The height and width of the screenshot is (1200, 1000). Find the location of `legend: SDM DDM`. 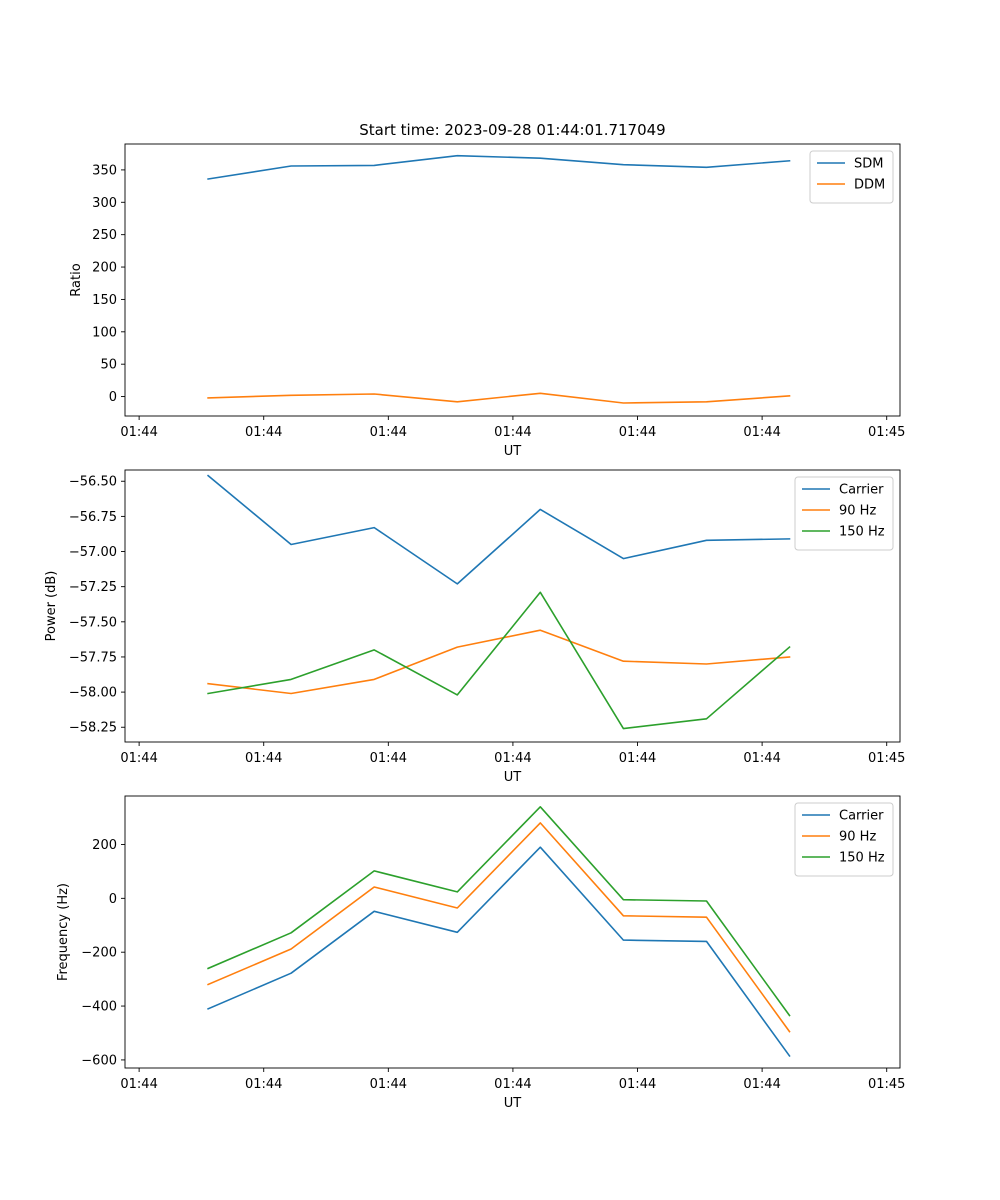

legend: SDM DDM is located at coordinates (851, 177).